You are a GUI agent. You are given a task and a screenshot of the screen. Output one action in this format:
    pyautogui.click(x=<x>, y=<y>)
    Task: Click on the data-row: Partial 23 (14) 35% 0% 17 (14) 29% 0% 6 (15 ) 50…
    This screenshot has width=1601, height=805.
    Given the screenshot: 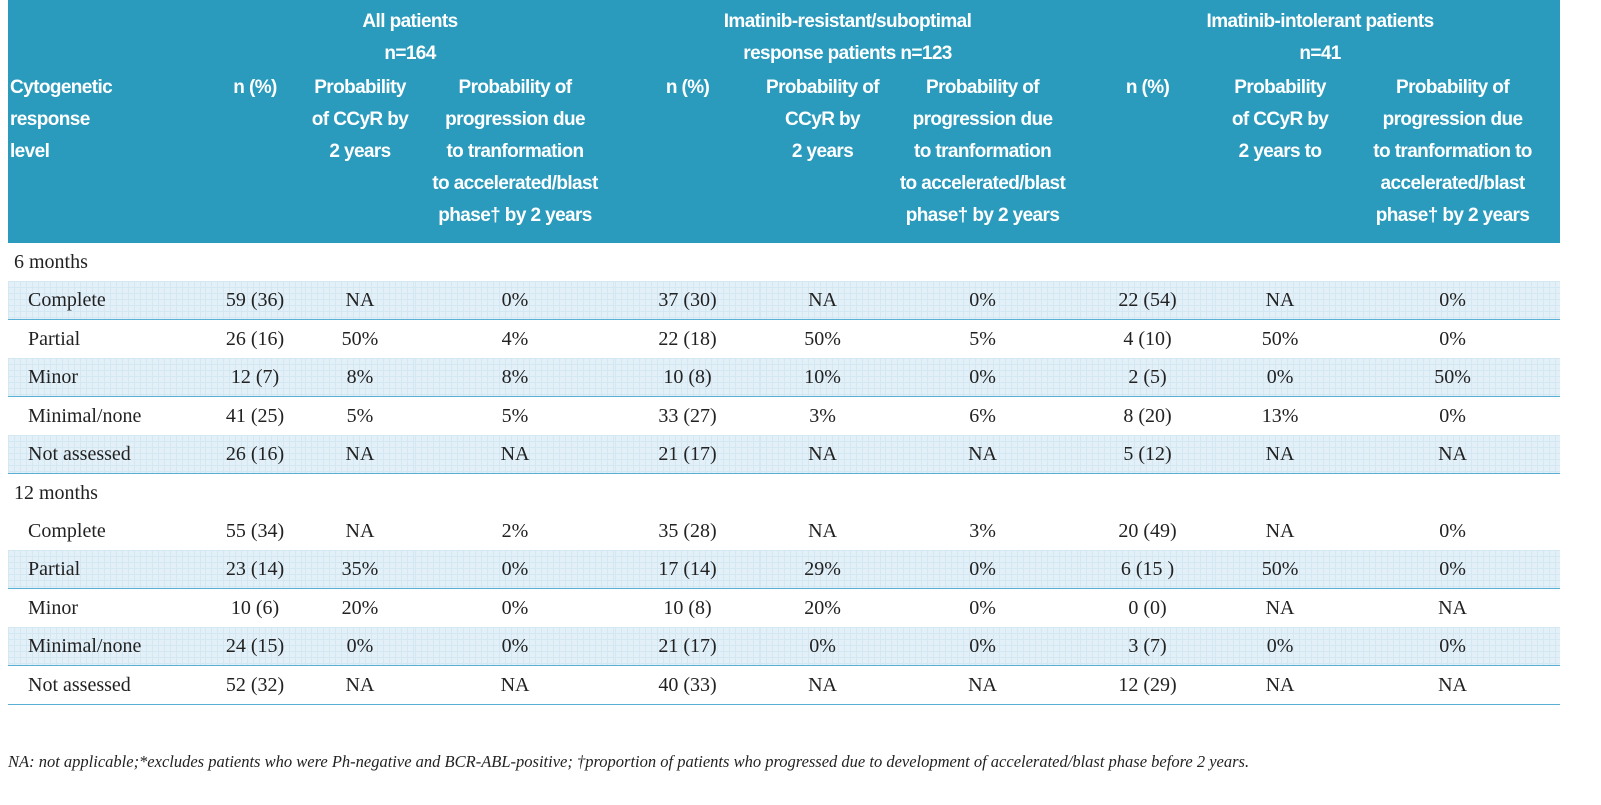 What is the action you would take?
    pyautogui.click(x=784, y=569)
    